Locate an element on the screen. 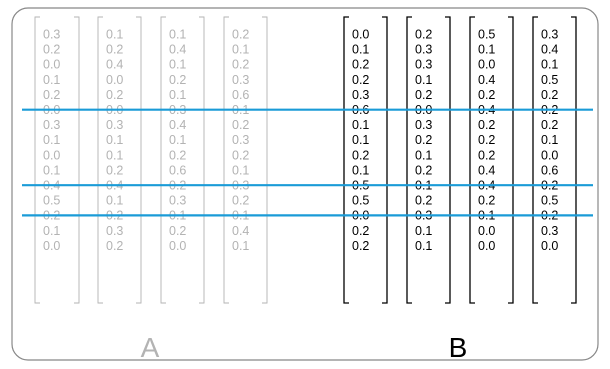 Image resolution: width=610 pixels, height=369 pixels. matrix-b-label: B is located at coordinates (458, 347).